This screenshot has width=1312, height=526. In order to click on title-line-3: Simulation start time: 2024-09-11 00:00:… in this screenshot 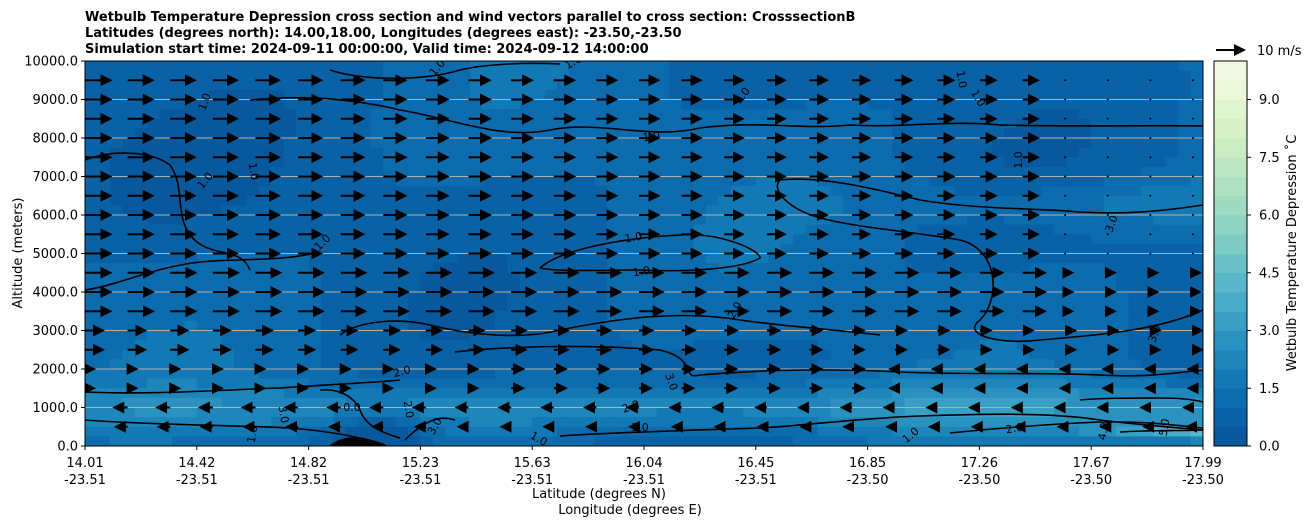, I will do `click(367, 49)`.